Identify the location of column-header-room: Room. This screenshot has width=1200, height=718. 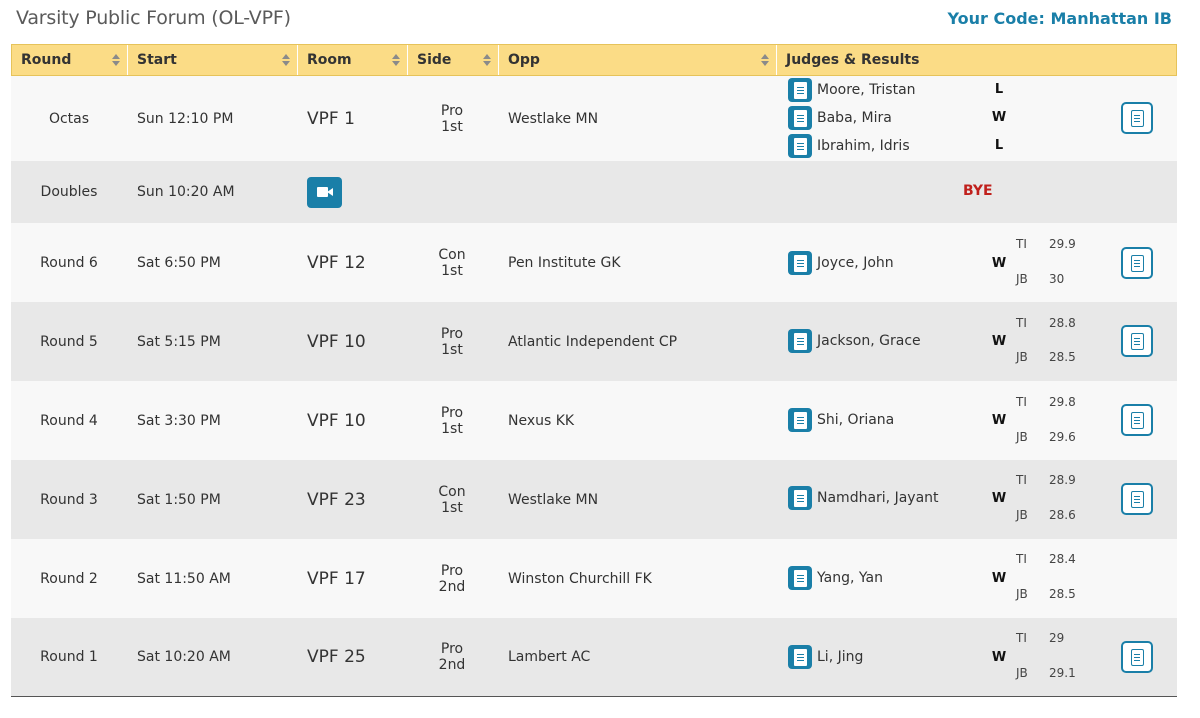
(353, 60).